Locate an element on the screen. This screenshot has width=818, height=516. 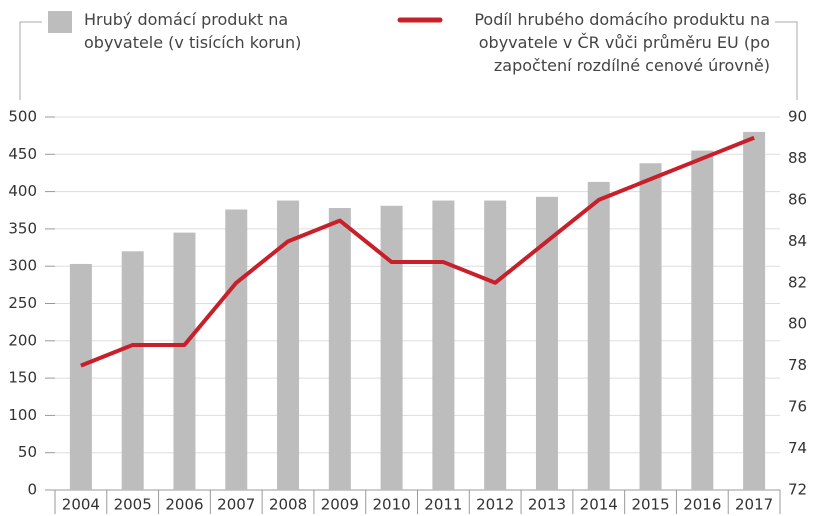
y-tick-label: 100 is located at coordinates (22, 415).